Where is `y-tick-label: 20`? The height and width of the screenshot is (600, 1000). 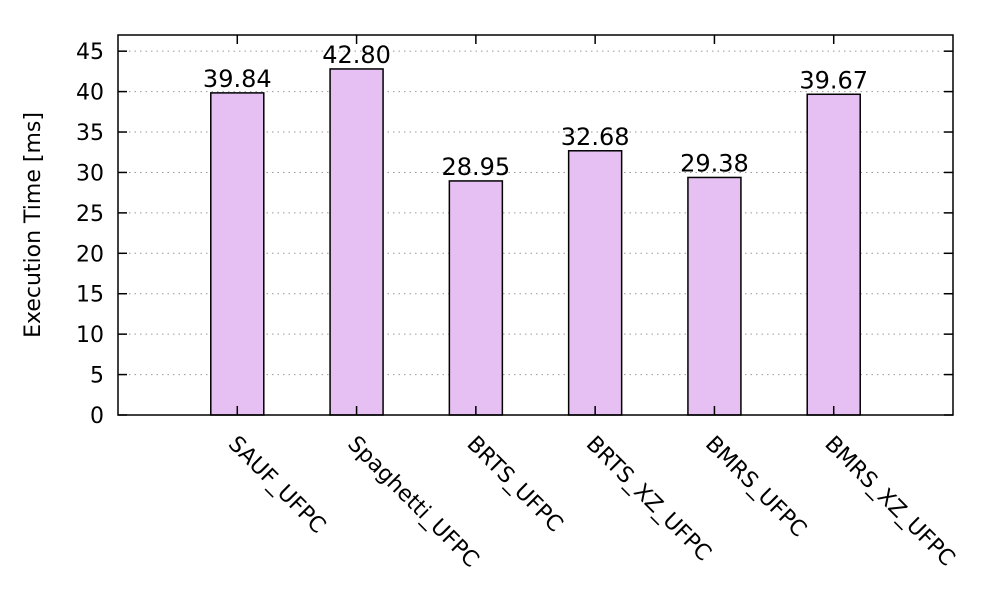
y-tick-label: 20 is located at coordinates (90, 254).